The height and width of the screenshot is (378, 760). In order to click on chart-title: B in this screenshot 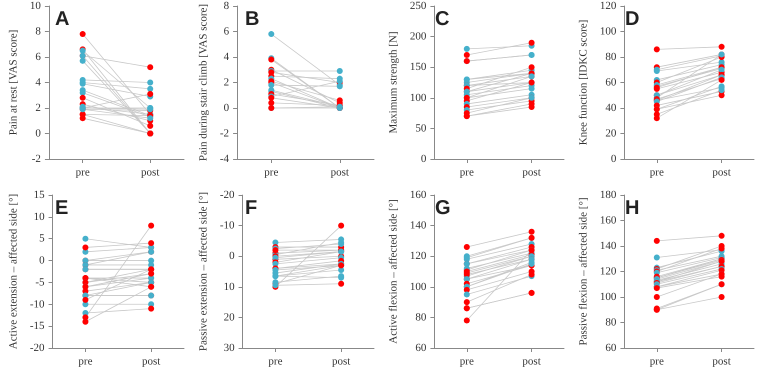, I will do `click(252, 19)`.